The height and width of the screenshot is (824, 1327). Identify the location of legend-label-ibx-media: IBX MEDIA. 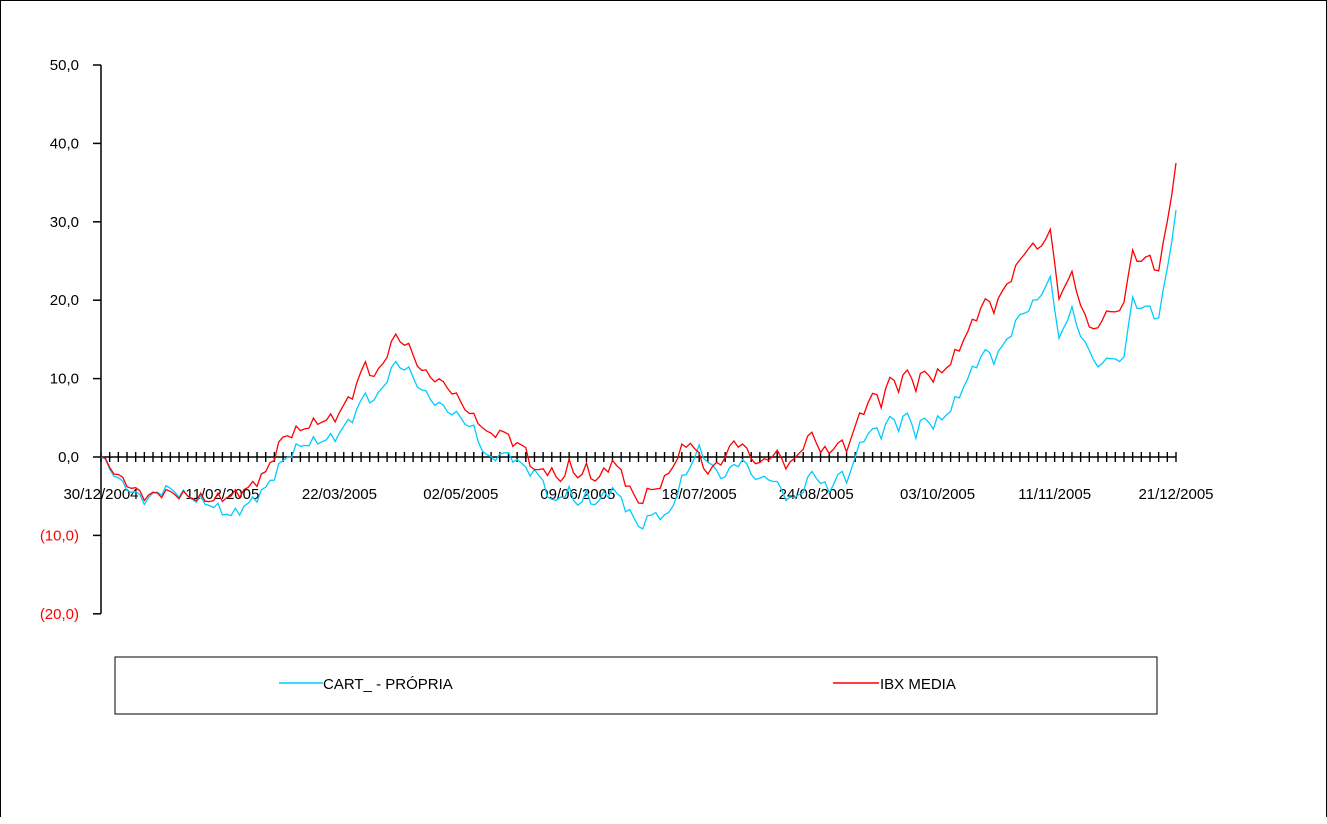
(918, 684).